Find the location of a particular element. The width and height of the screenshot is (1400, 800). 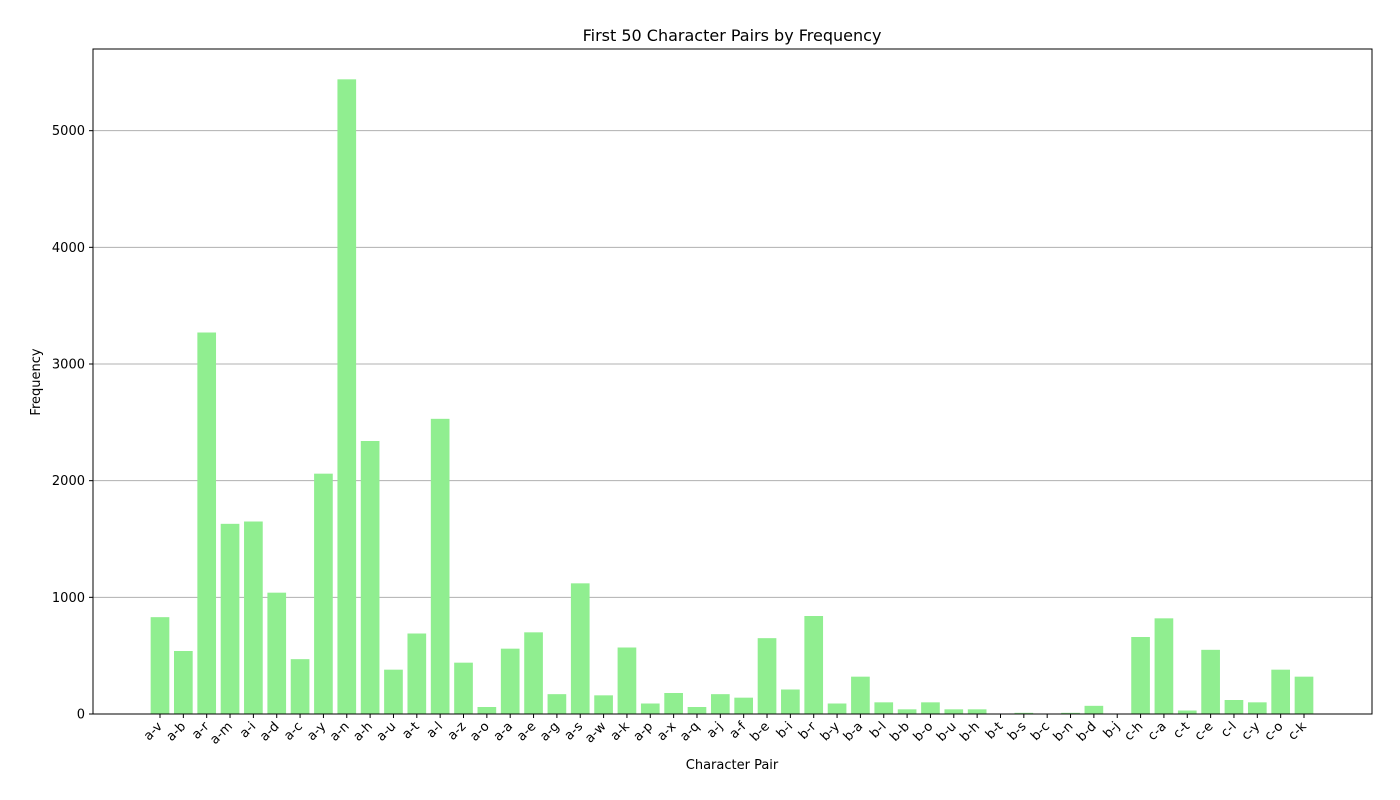

x-tick-label: a-b is located at coordinates (176, 731).